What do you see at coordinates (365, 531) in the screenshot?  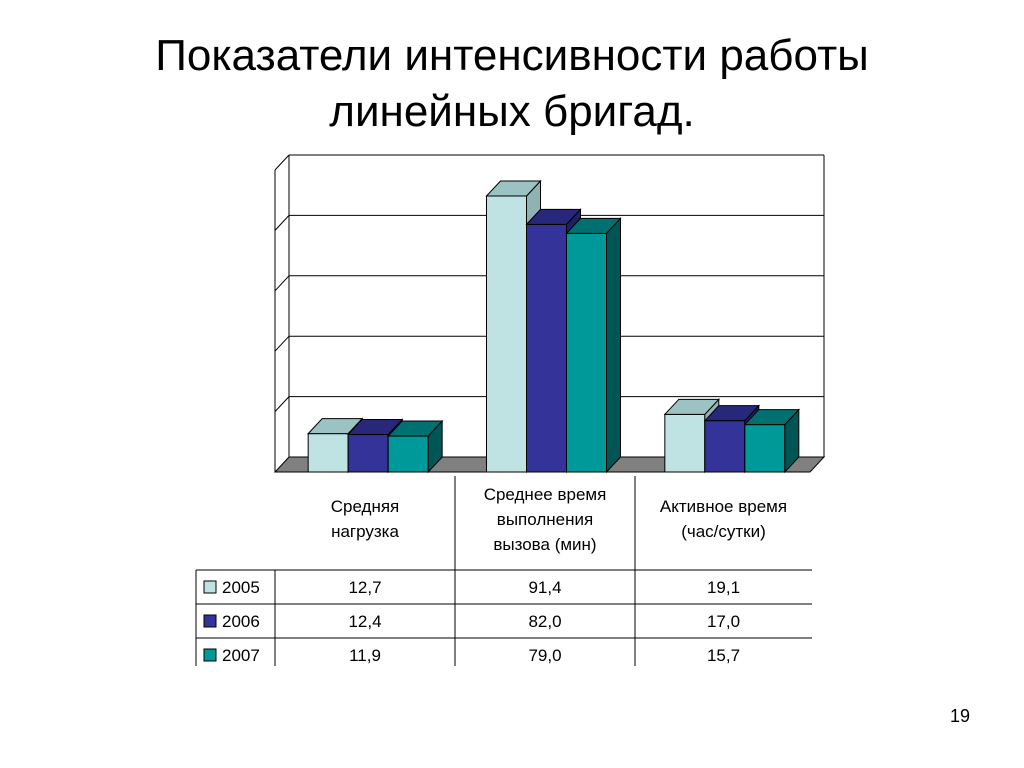 I see `category-label-0-line-1: нагрузка` at bounding box center [365, 531].